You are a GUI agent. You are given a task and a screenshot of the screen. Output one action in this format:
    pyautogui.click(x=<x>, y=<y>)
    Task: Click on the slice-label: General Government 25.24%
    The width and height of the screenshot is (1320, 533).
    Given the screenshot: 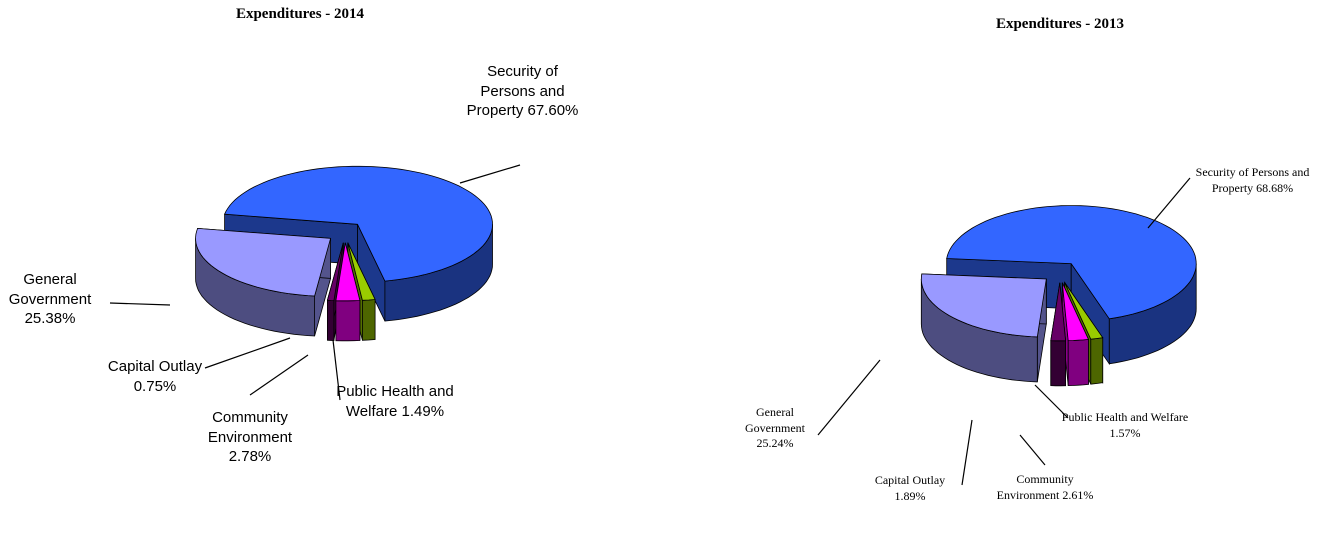 What is the action you would take?
    pyautogui.click(x=775, y=428)
    